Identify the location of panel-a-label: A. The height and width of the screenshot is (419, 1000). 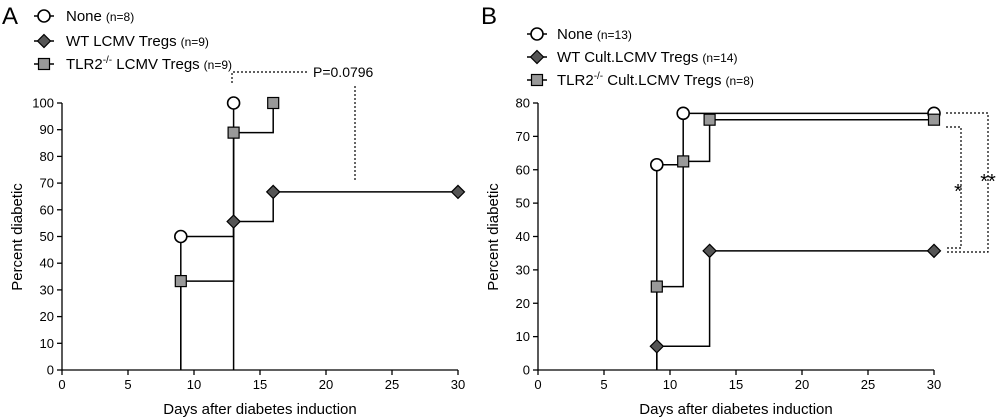
(10, 16).